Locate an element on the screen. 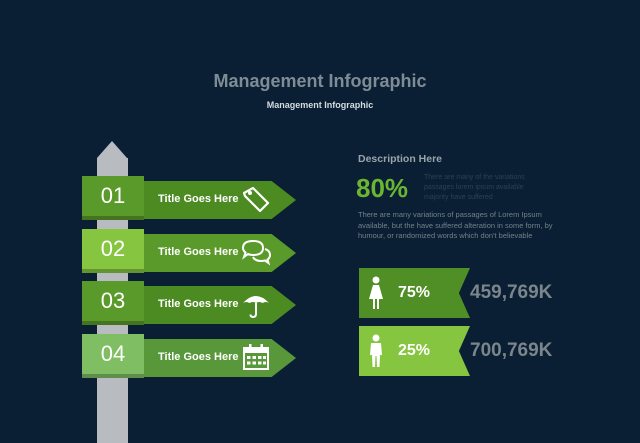 This screenshot has width=640, height=443. male-person-icon is located at coordinates (376, 350).